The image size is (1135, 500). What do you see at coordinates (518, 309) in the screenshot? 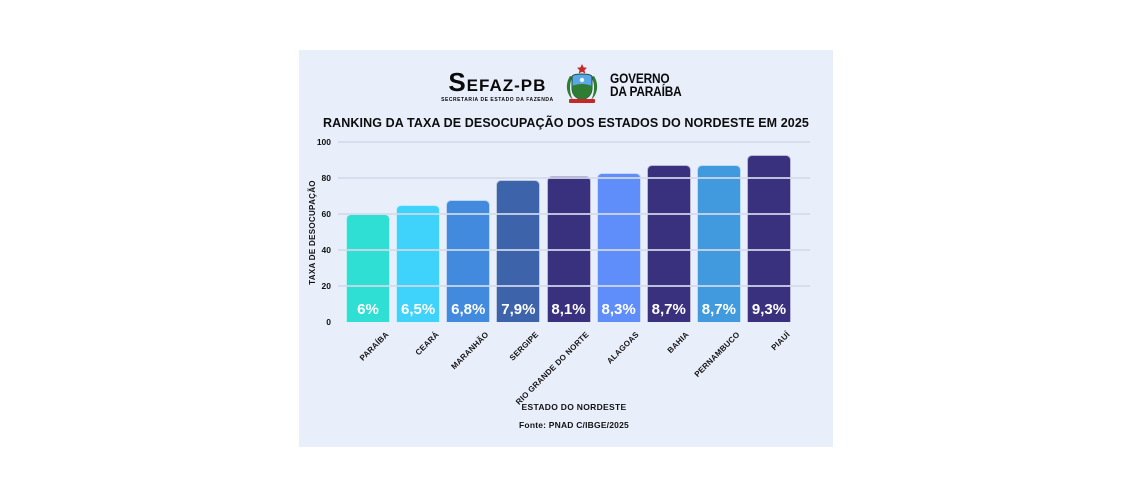
I see `bar-value-label: 7,9%` at bounding box center [518, 309].